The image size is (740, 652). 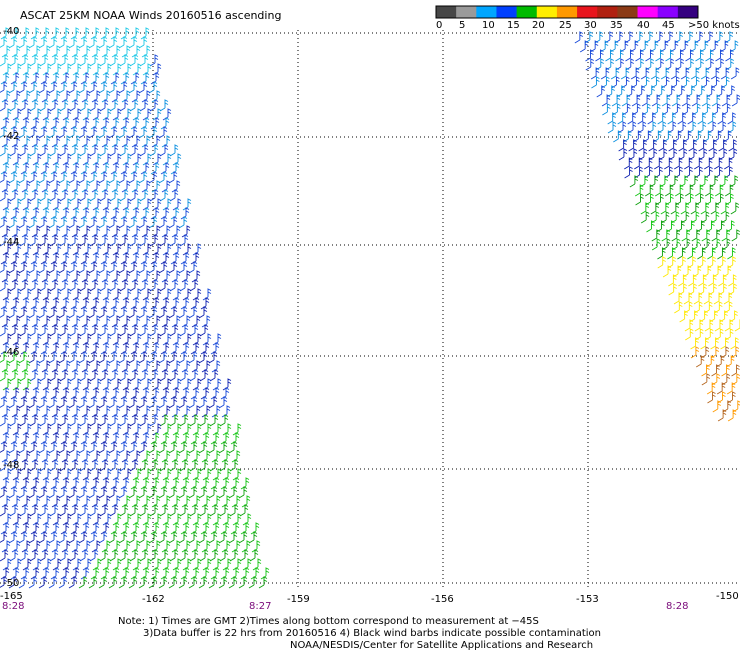 I want to click on lon-label: -156, so click(x=442, y=599).